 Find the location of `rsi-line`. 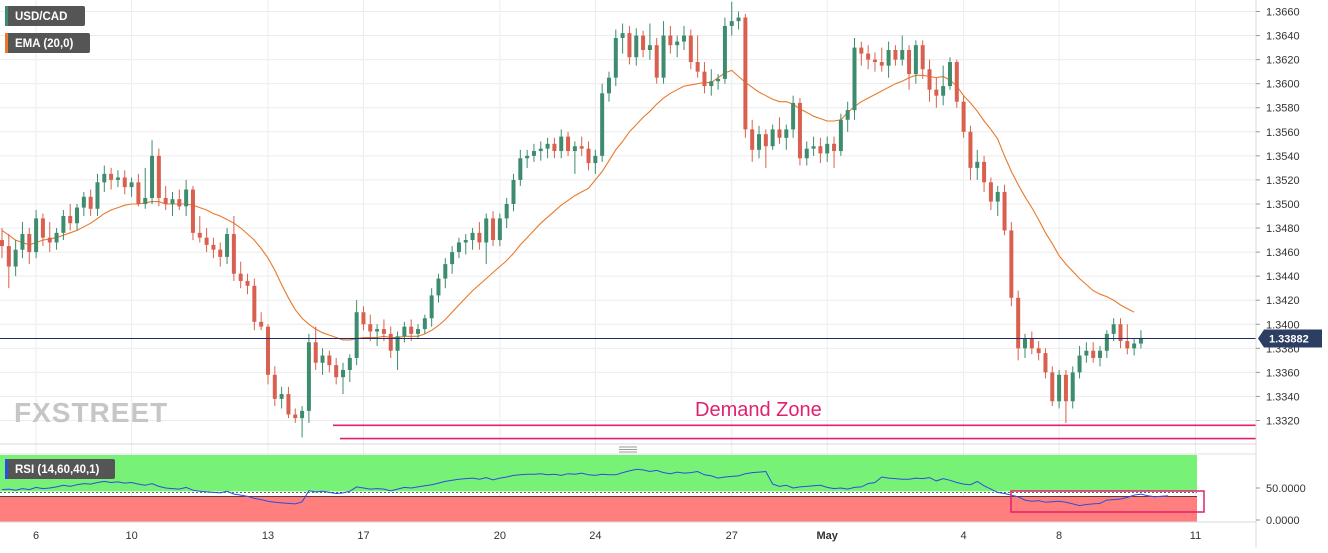

rsi-line is located at coordinates (585, 487).